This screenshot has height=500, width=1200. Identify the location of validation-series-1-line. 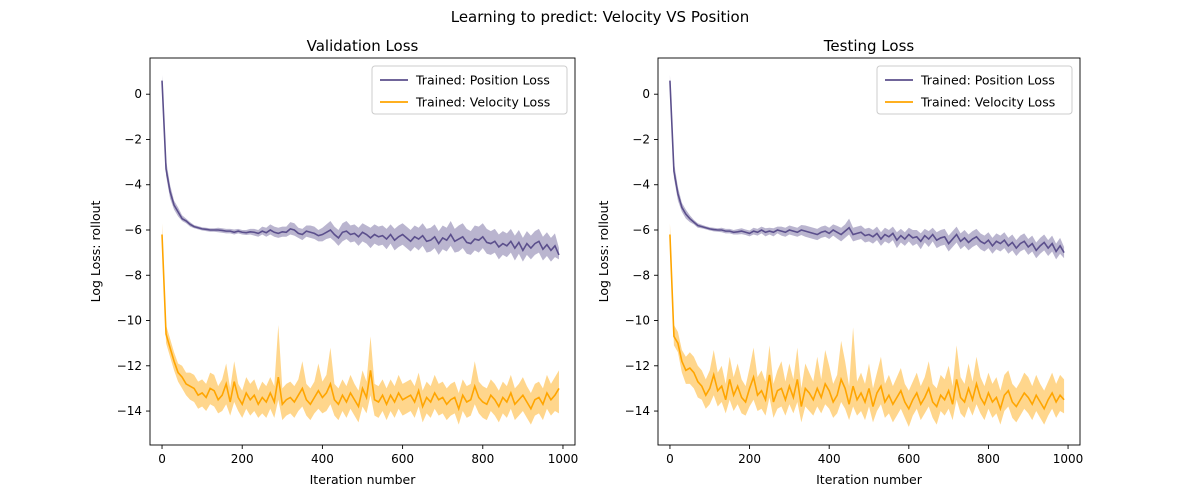
(360, 323).